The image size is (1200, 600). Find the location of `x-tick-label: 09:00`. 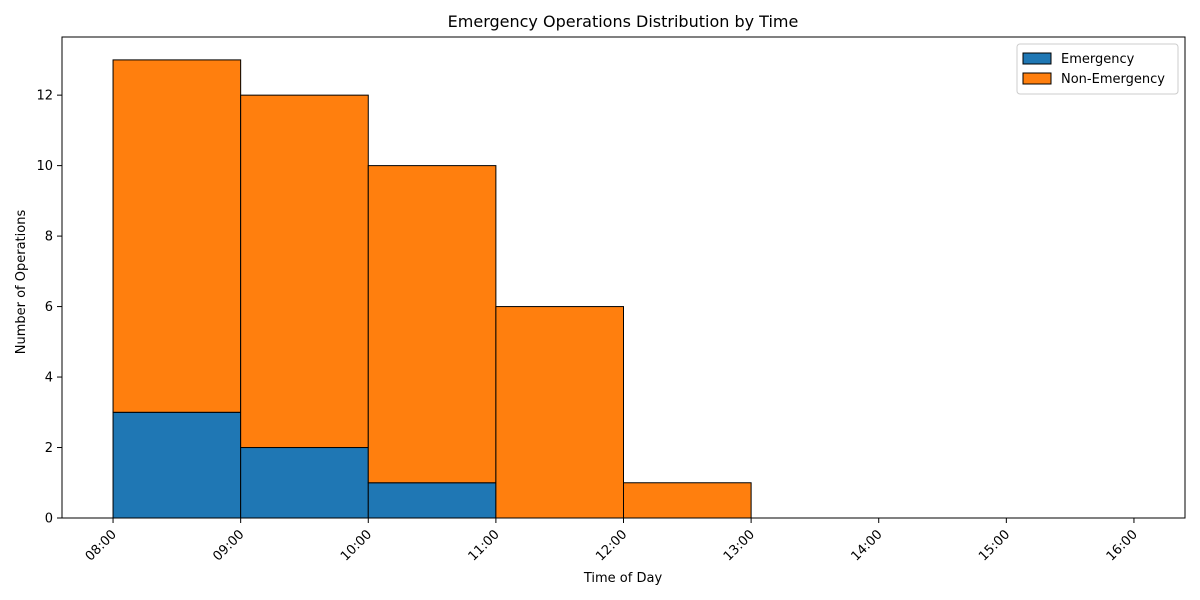

x-tick-label: 09:00 is located at coordinates (228, 545).